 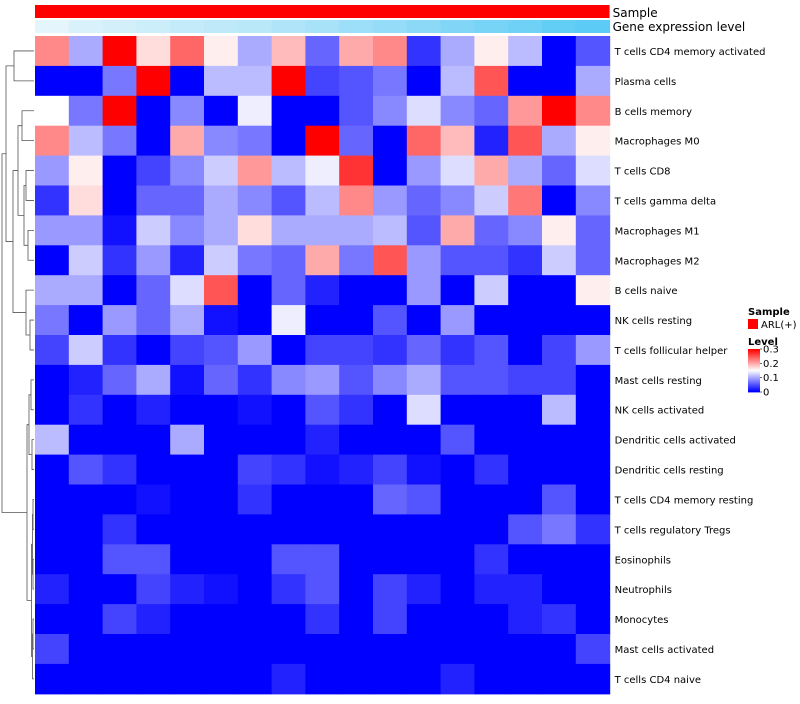 I want to click on row-label: T cells regulatory Tregs, so click(x=672, y=530).